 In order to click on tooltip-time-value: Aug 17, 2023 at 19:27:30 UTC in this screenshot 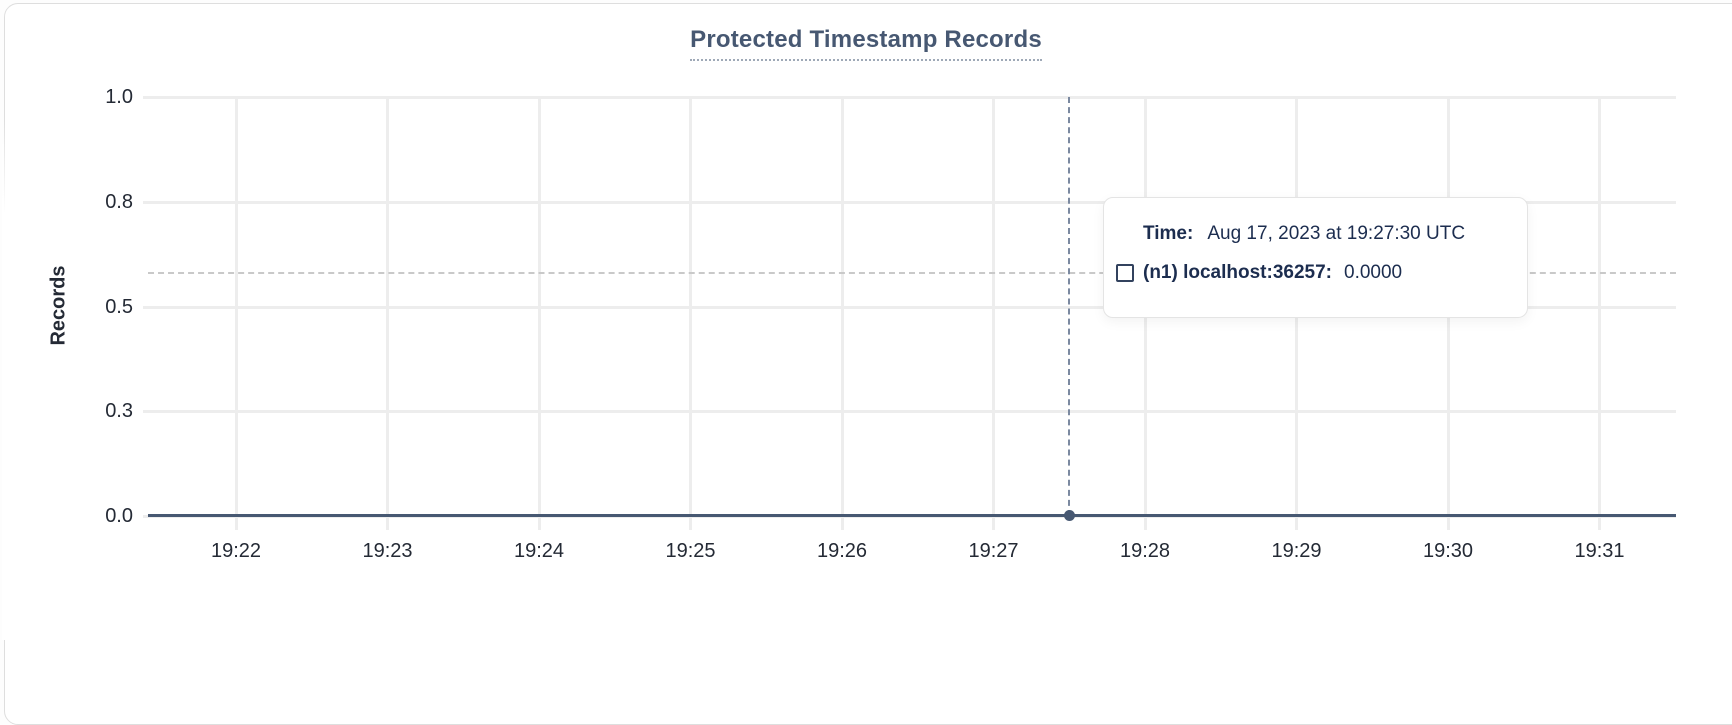, I will do `click(1336, 233)`.